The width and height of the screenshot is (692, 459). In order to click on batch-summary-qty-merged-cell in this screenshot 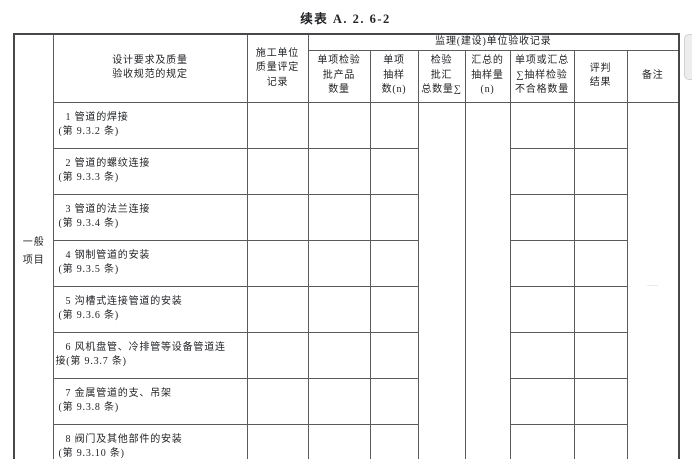, I will do `click(441, 280)`.